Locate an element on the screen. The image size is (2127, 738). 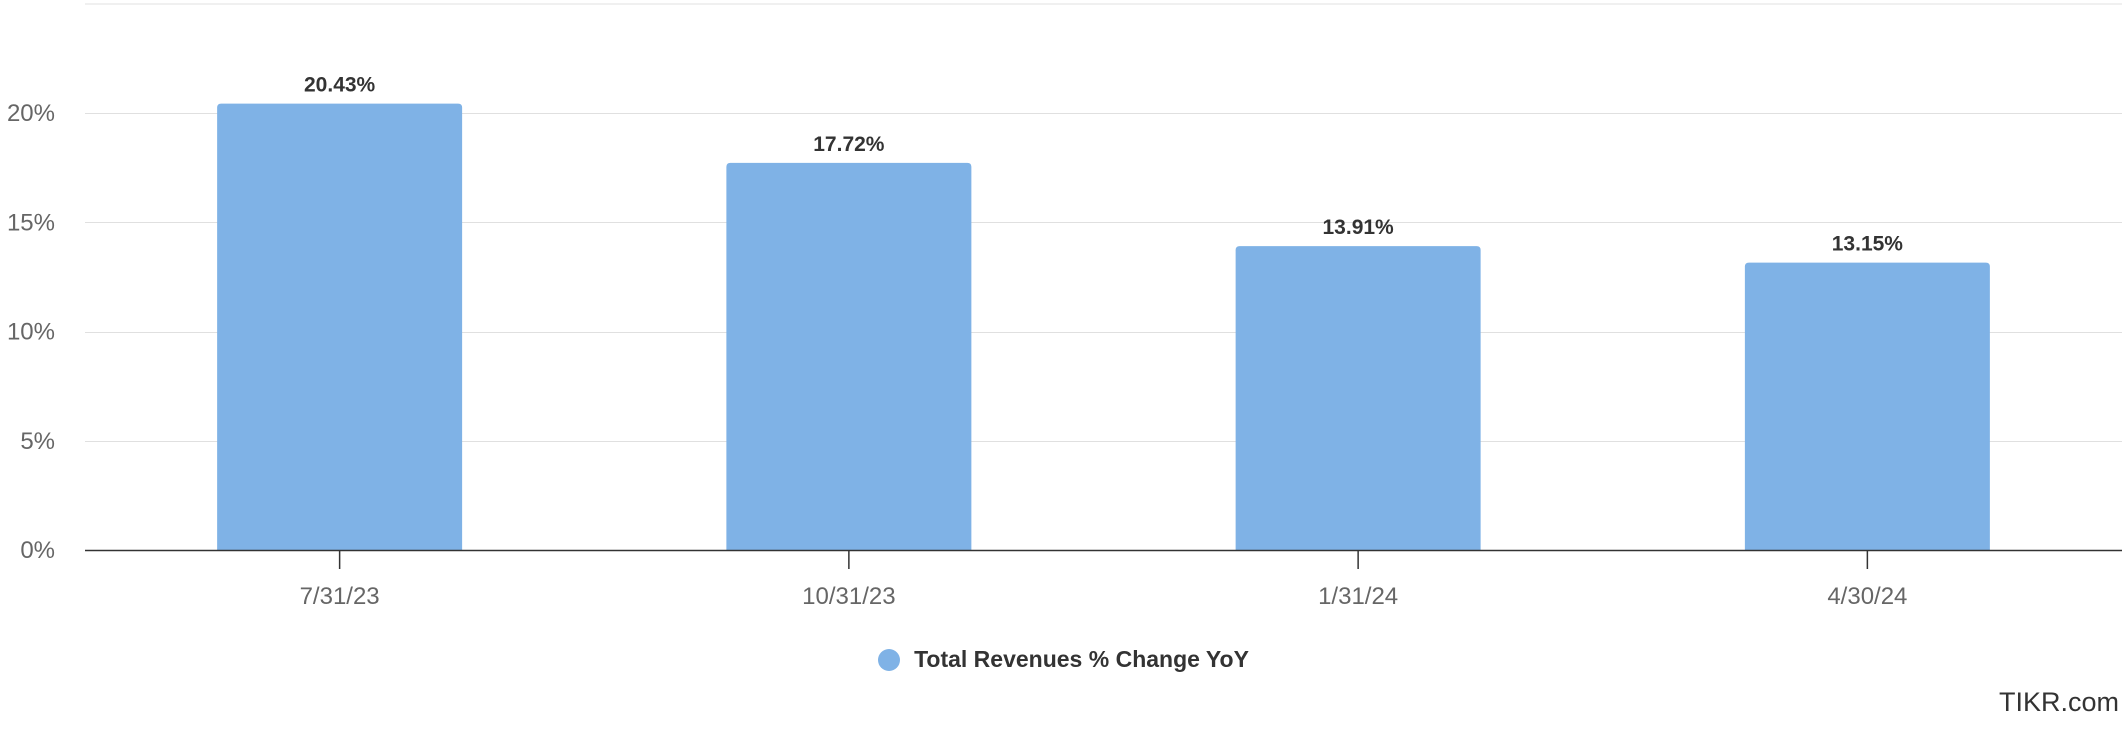
legend-label: Total Revenues % Change YoY is located at coordinates (1081, 659).